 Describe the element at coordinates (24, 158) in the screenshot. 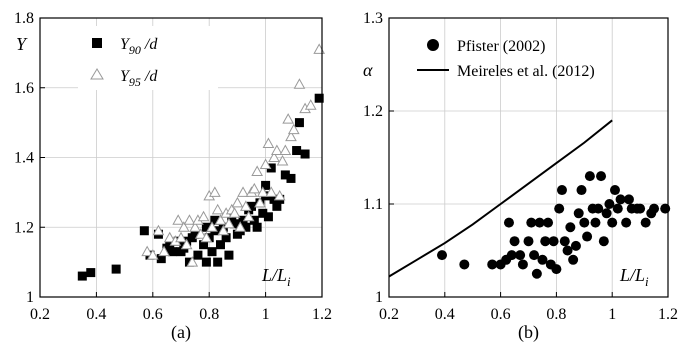

I see `y-tick-label: 1.4` at that location.